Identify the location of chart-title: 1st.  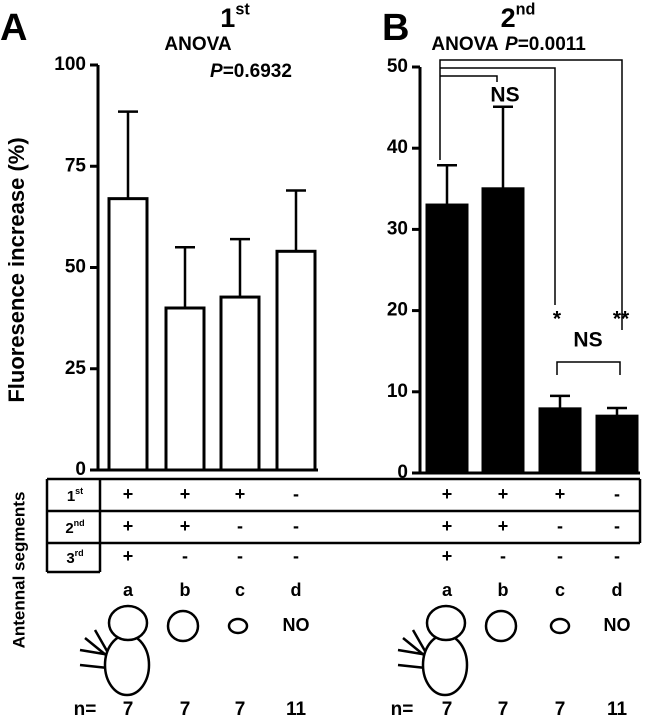
(235, 17).